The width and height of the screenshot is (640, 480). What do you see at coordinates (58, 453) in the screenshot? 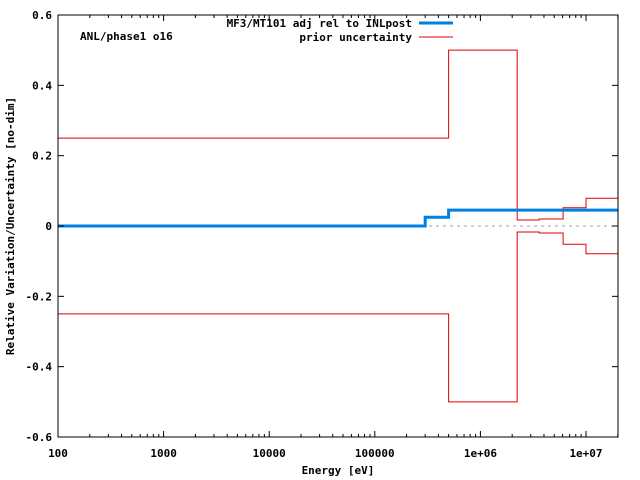
I see `x-tick-label: 100` at bounding box center [58, 453].